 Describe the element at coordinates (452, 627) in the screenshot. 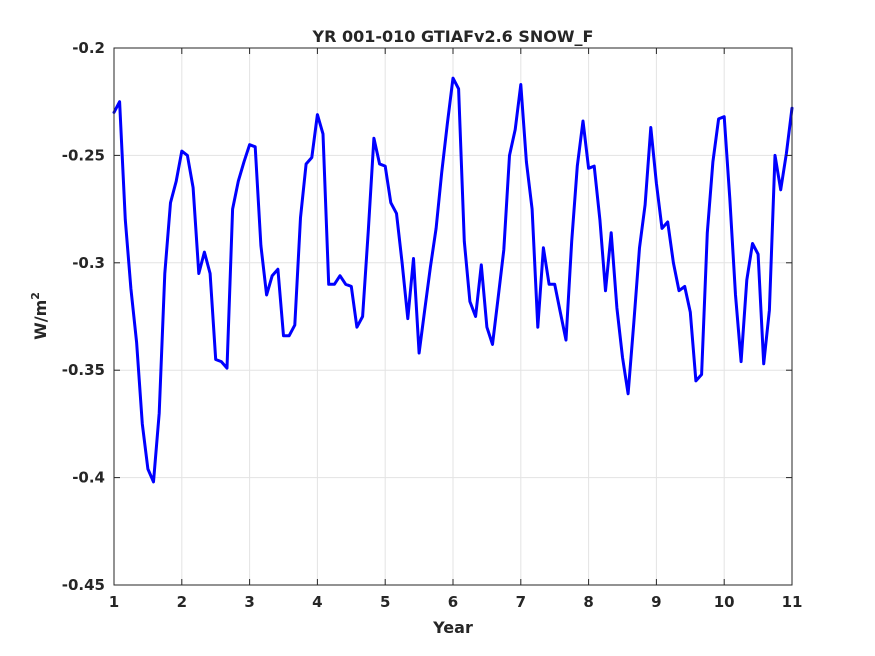

I see `x-axis-title: Year` at that location.